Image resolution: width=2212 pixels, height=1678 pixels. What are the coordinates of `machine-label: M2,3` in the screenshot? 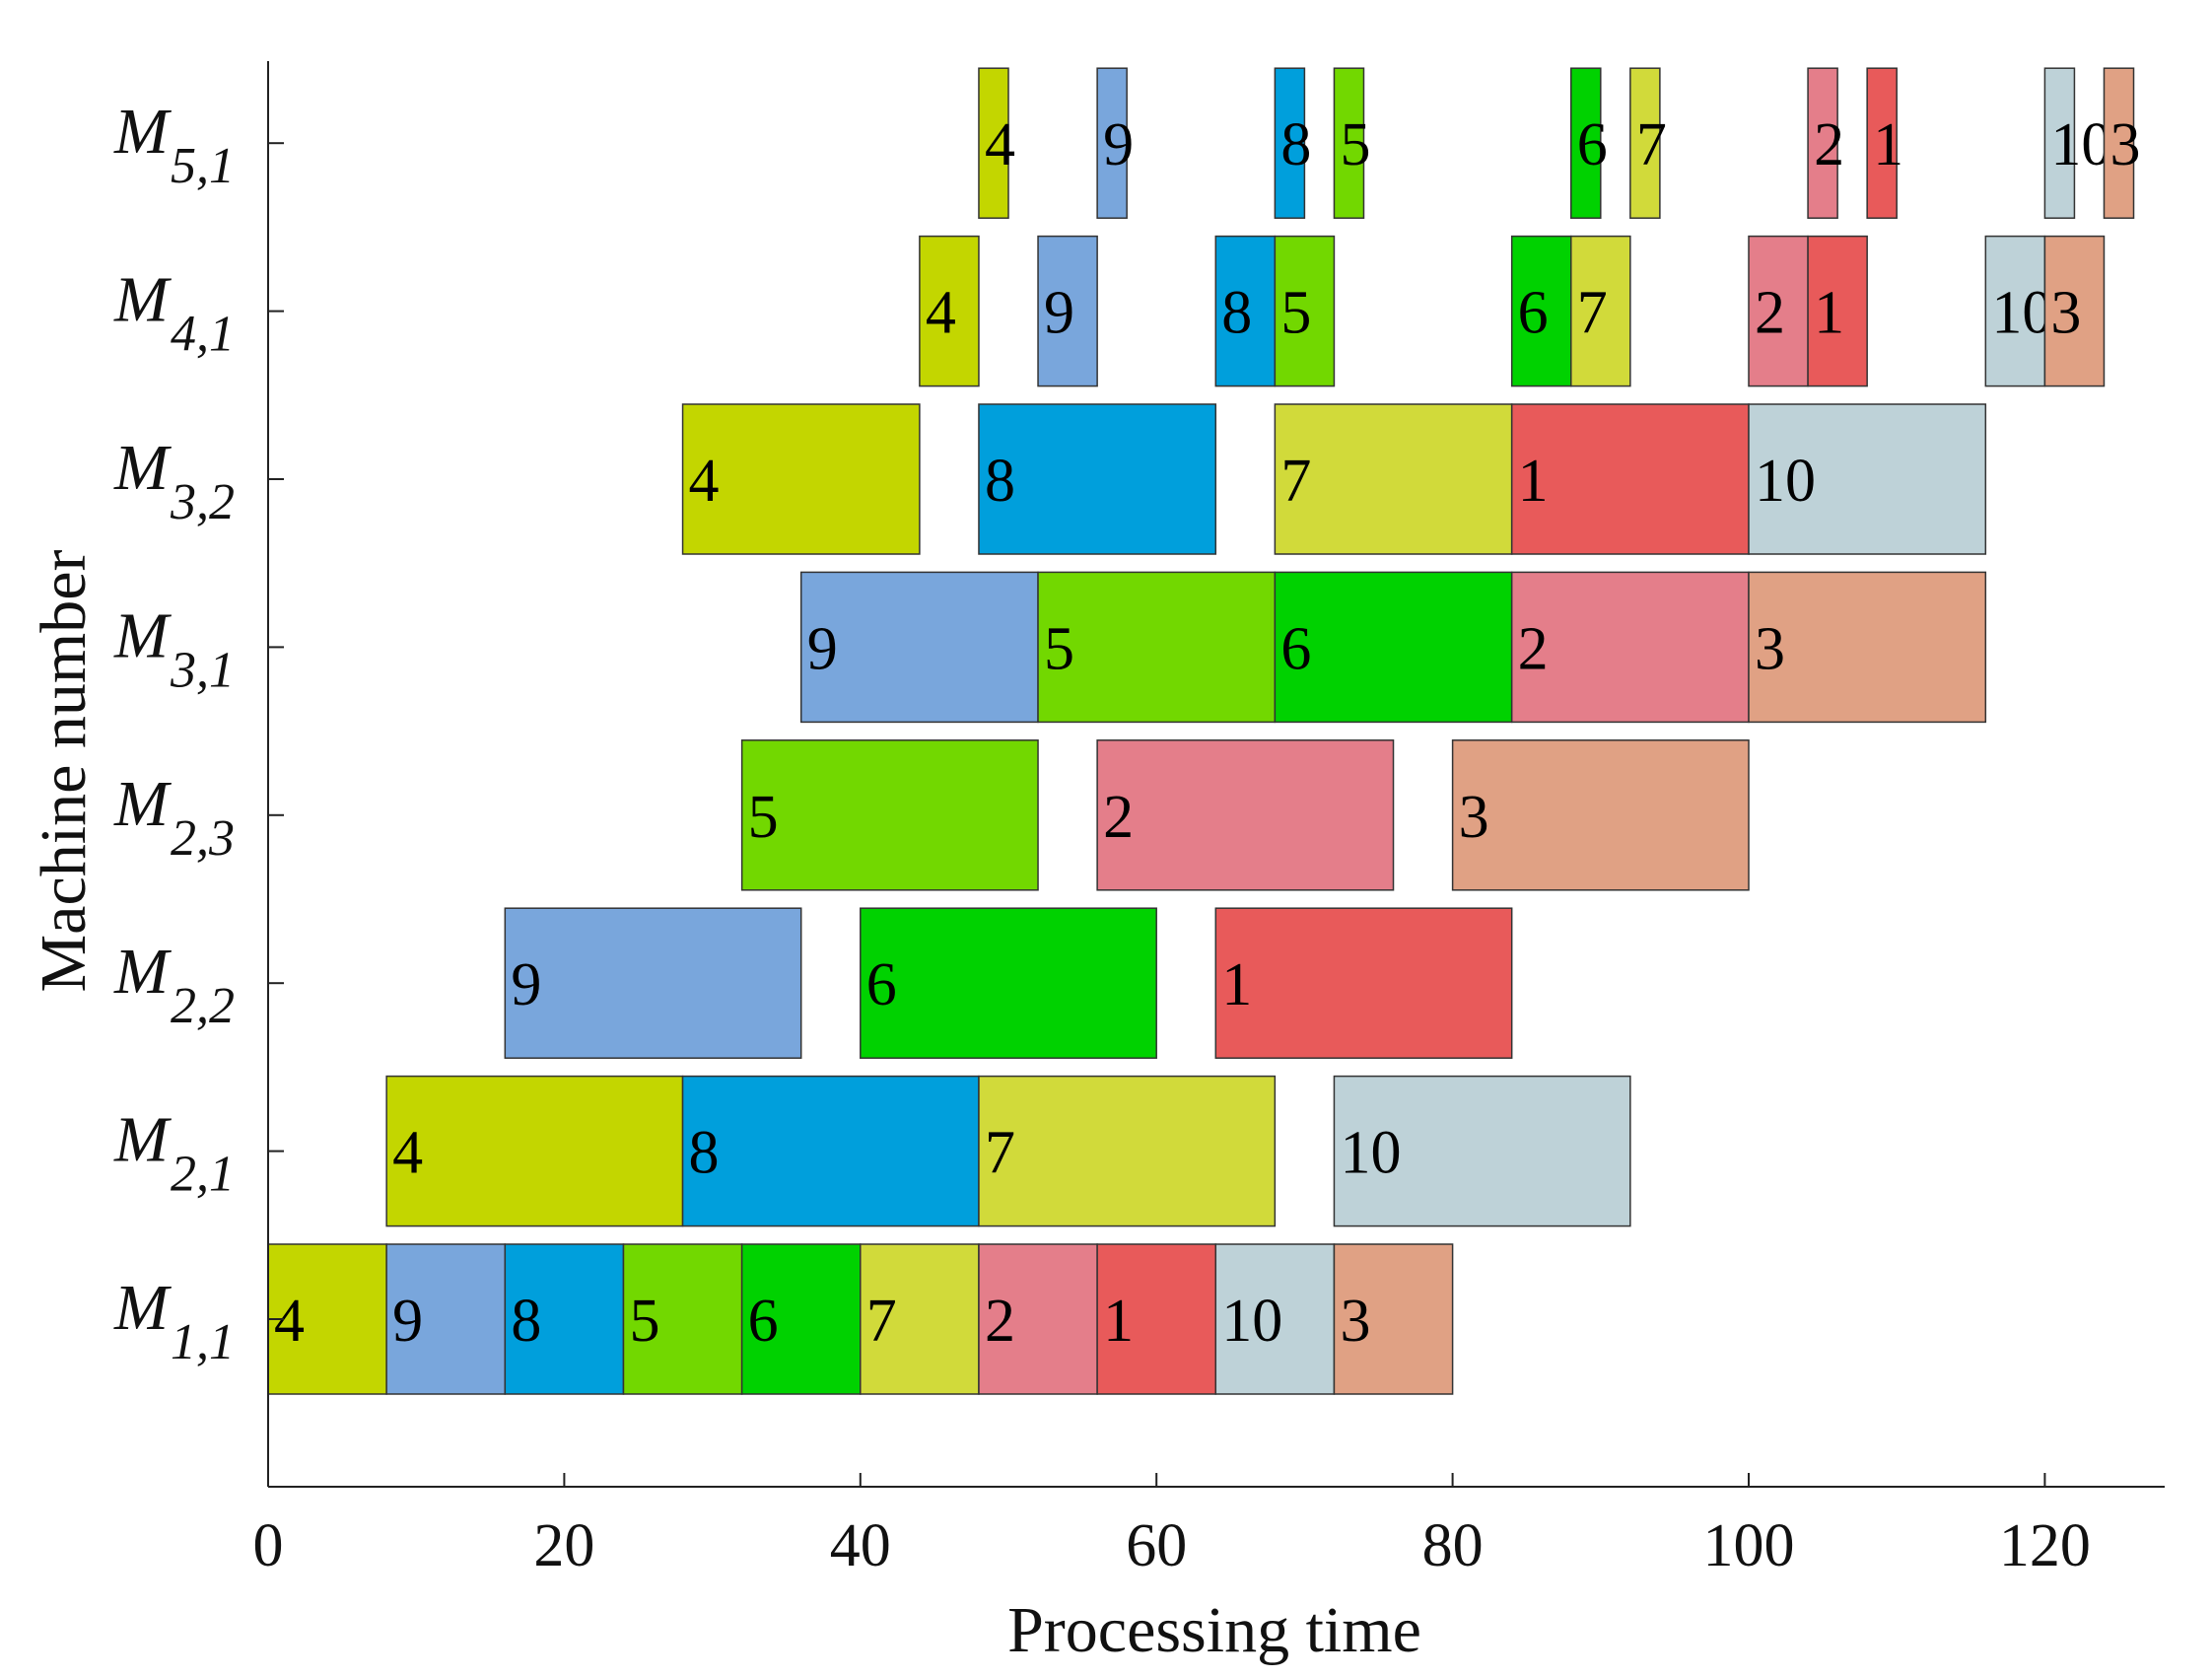 It's located at (174, 817).